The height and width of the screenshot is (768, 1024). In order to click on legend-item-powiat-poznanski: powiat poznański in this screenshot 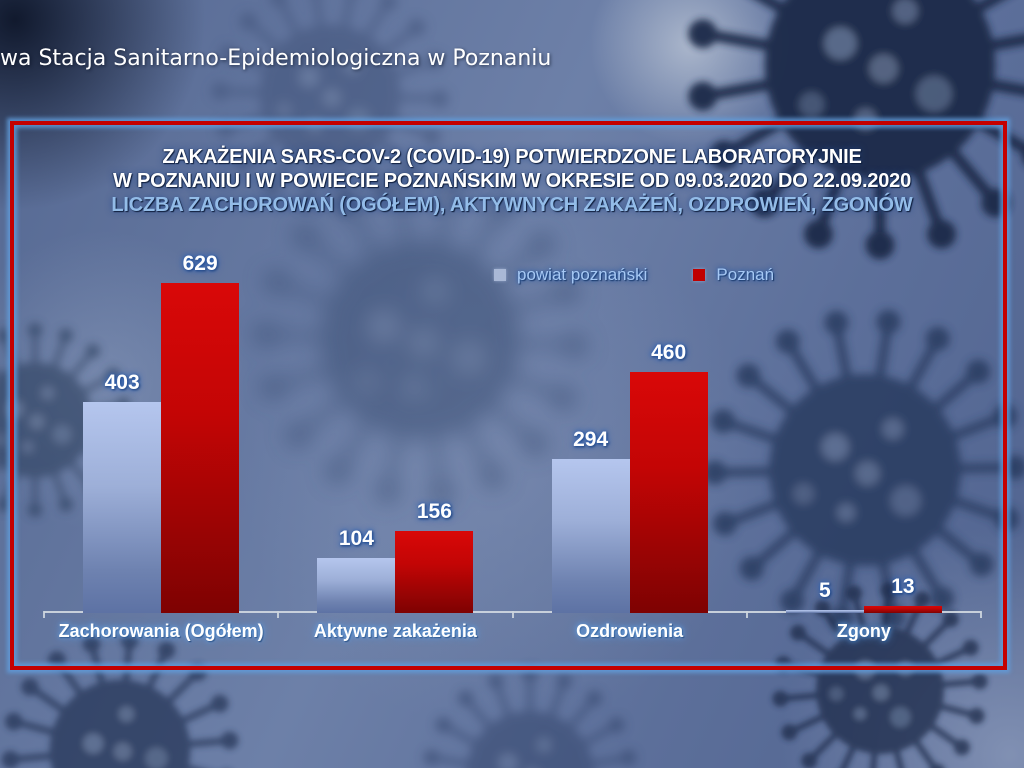, I will do `click(570, 275)`.